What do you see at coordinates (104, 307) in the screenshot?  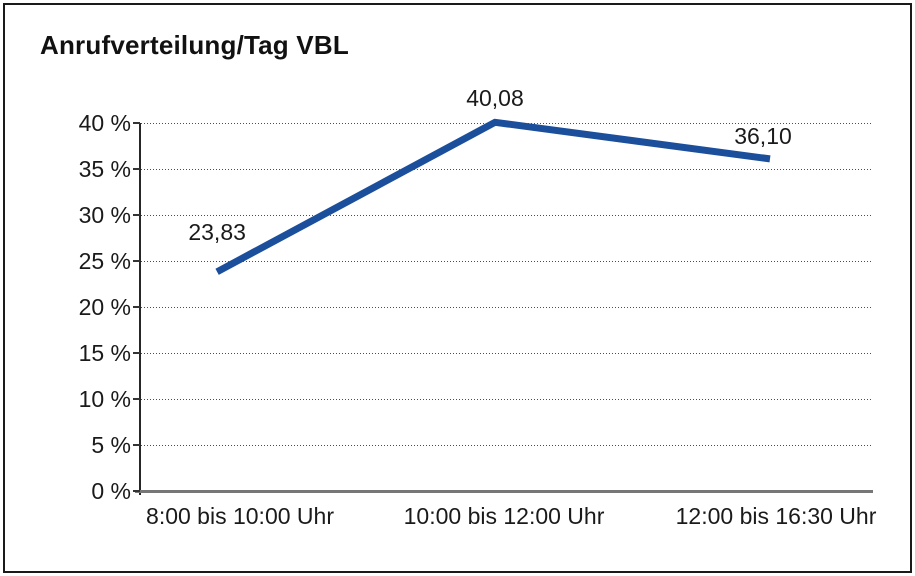 I see `y-tick-label: 20 %` at bounding box center [104, 307].